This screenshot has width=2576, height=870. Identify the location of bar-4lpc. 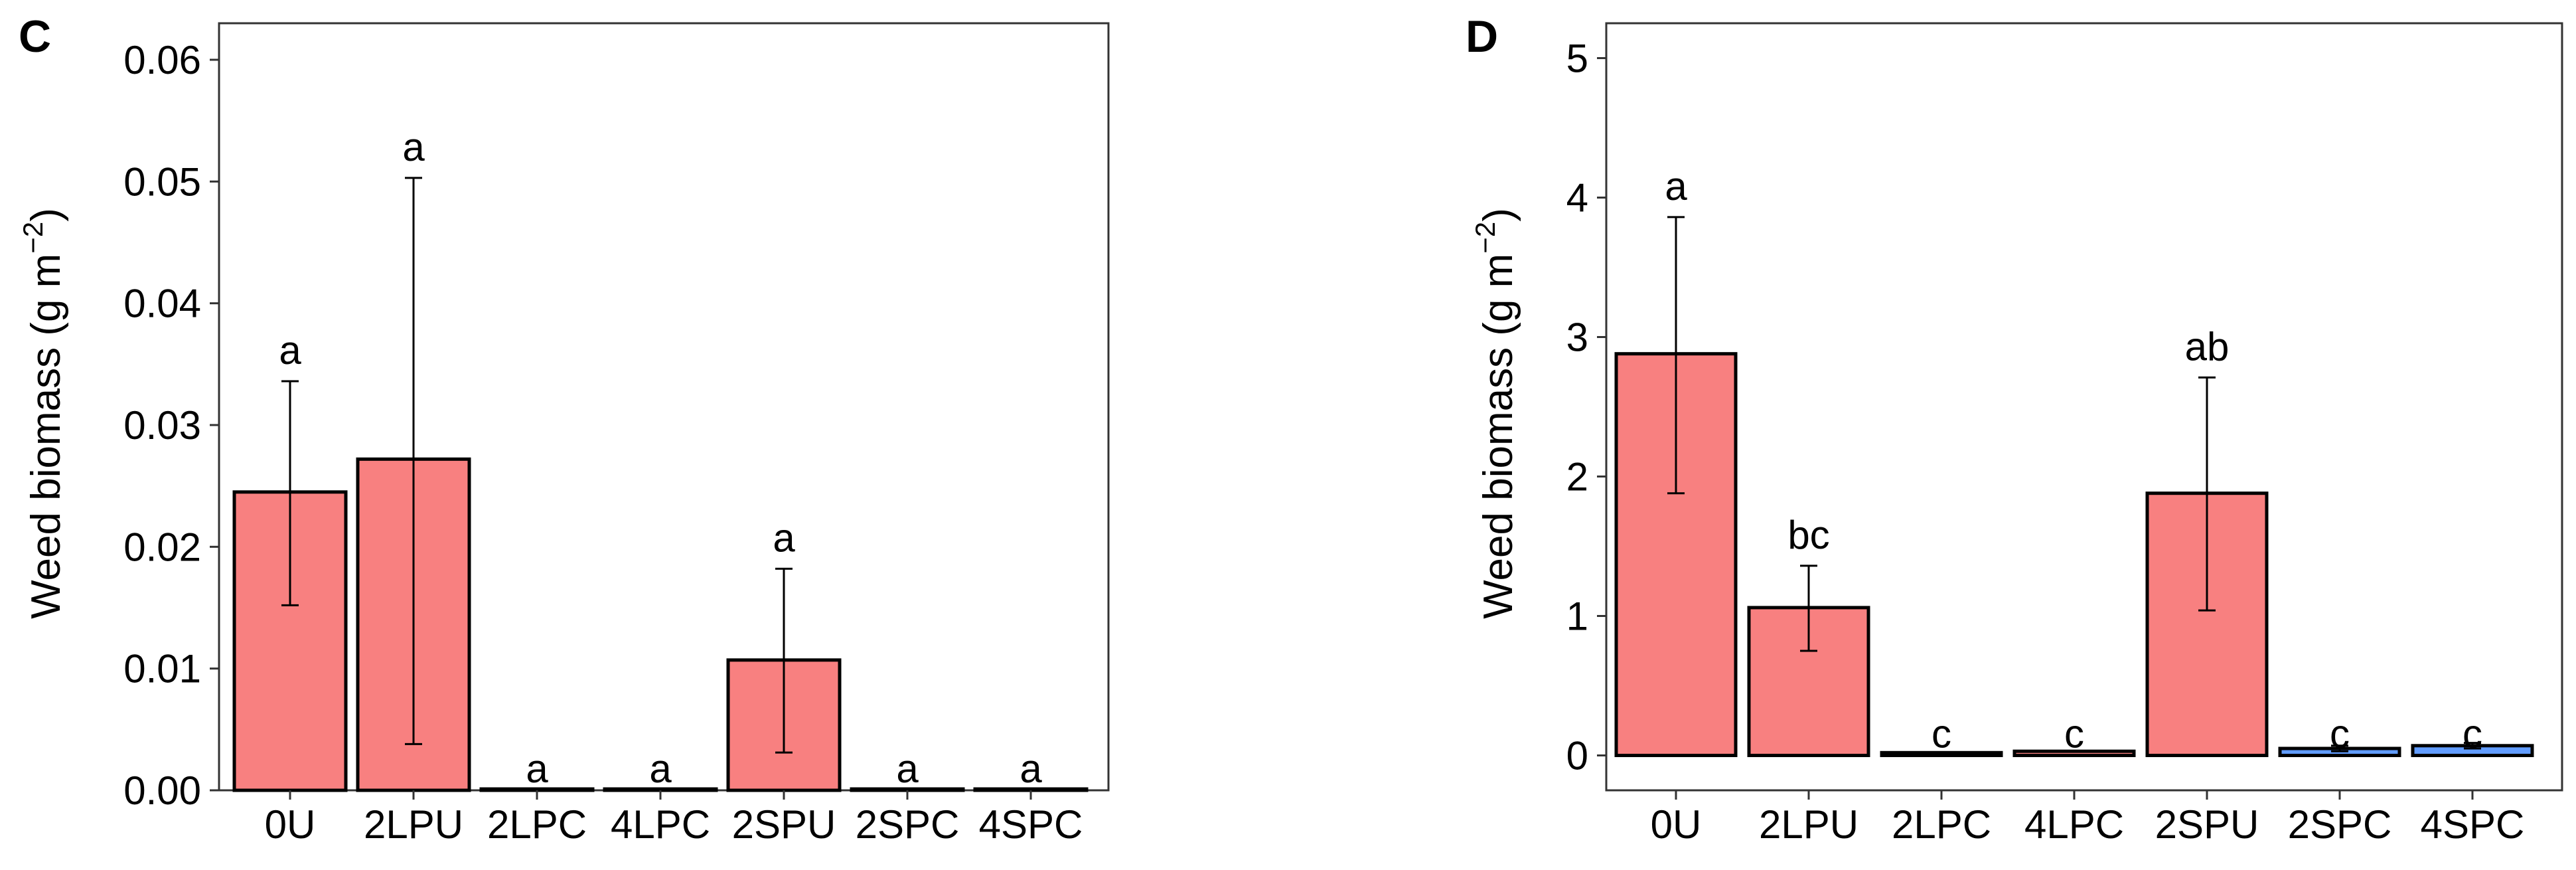
(2074, 753).